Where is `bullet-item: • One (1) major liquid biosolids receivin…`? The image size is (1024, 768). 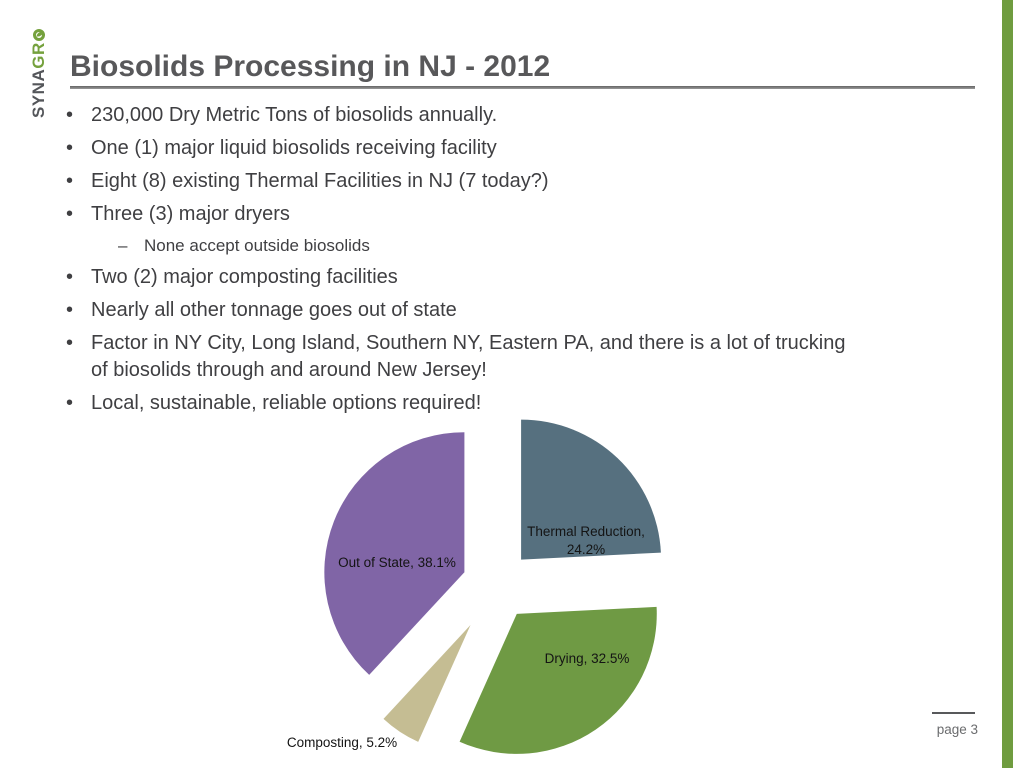 bullet-item: • One (1) major liquid biosolids receivin… is located at coordinates (517, 148).